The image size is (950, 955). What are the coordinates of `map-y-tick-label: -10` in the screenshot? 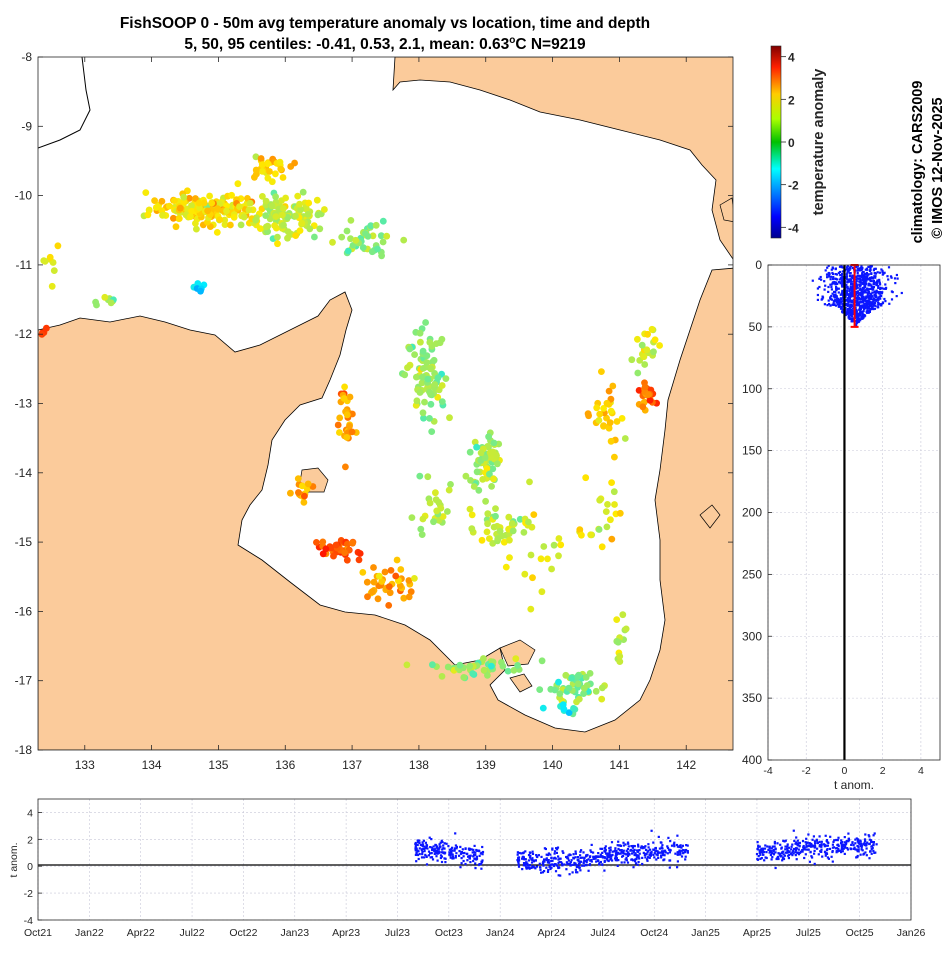 It's located at (24, 196).